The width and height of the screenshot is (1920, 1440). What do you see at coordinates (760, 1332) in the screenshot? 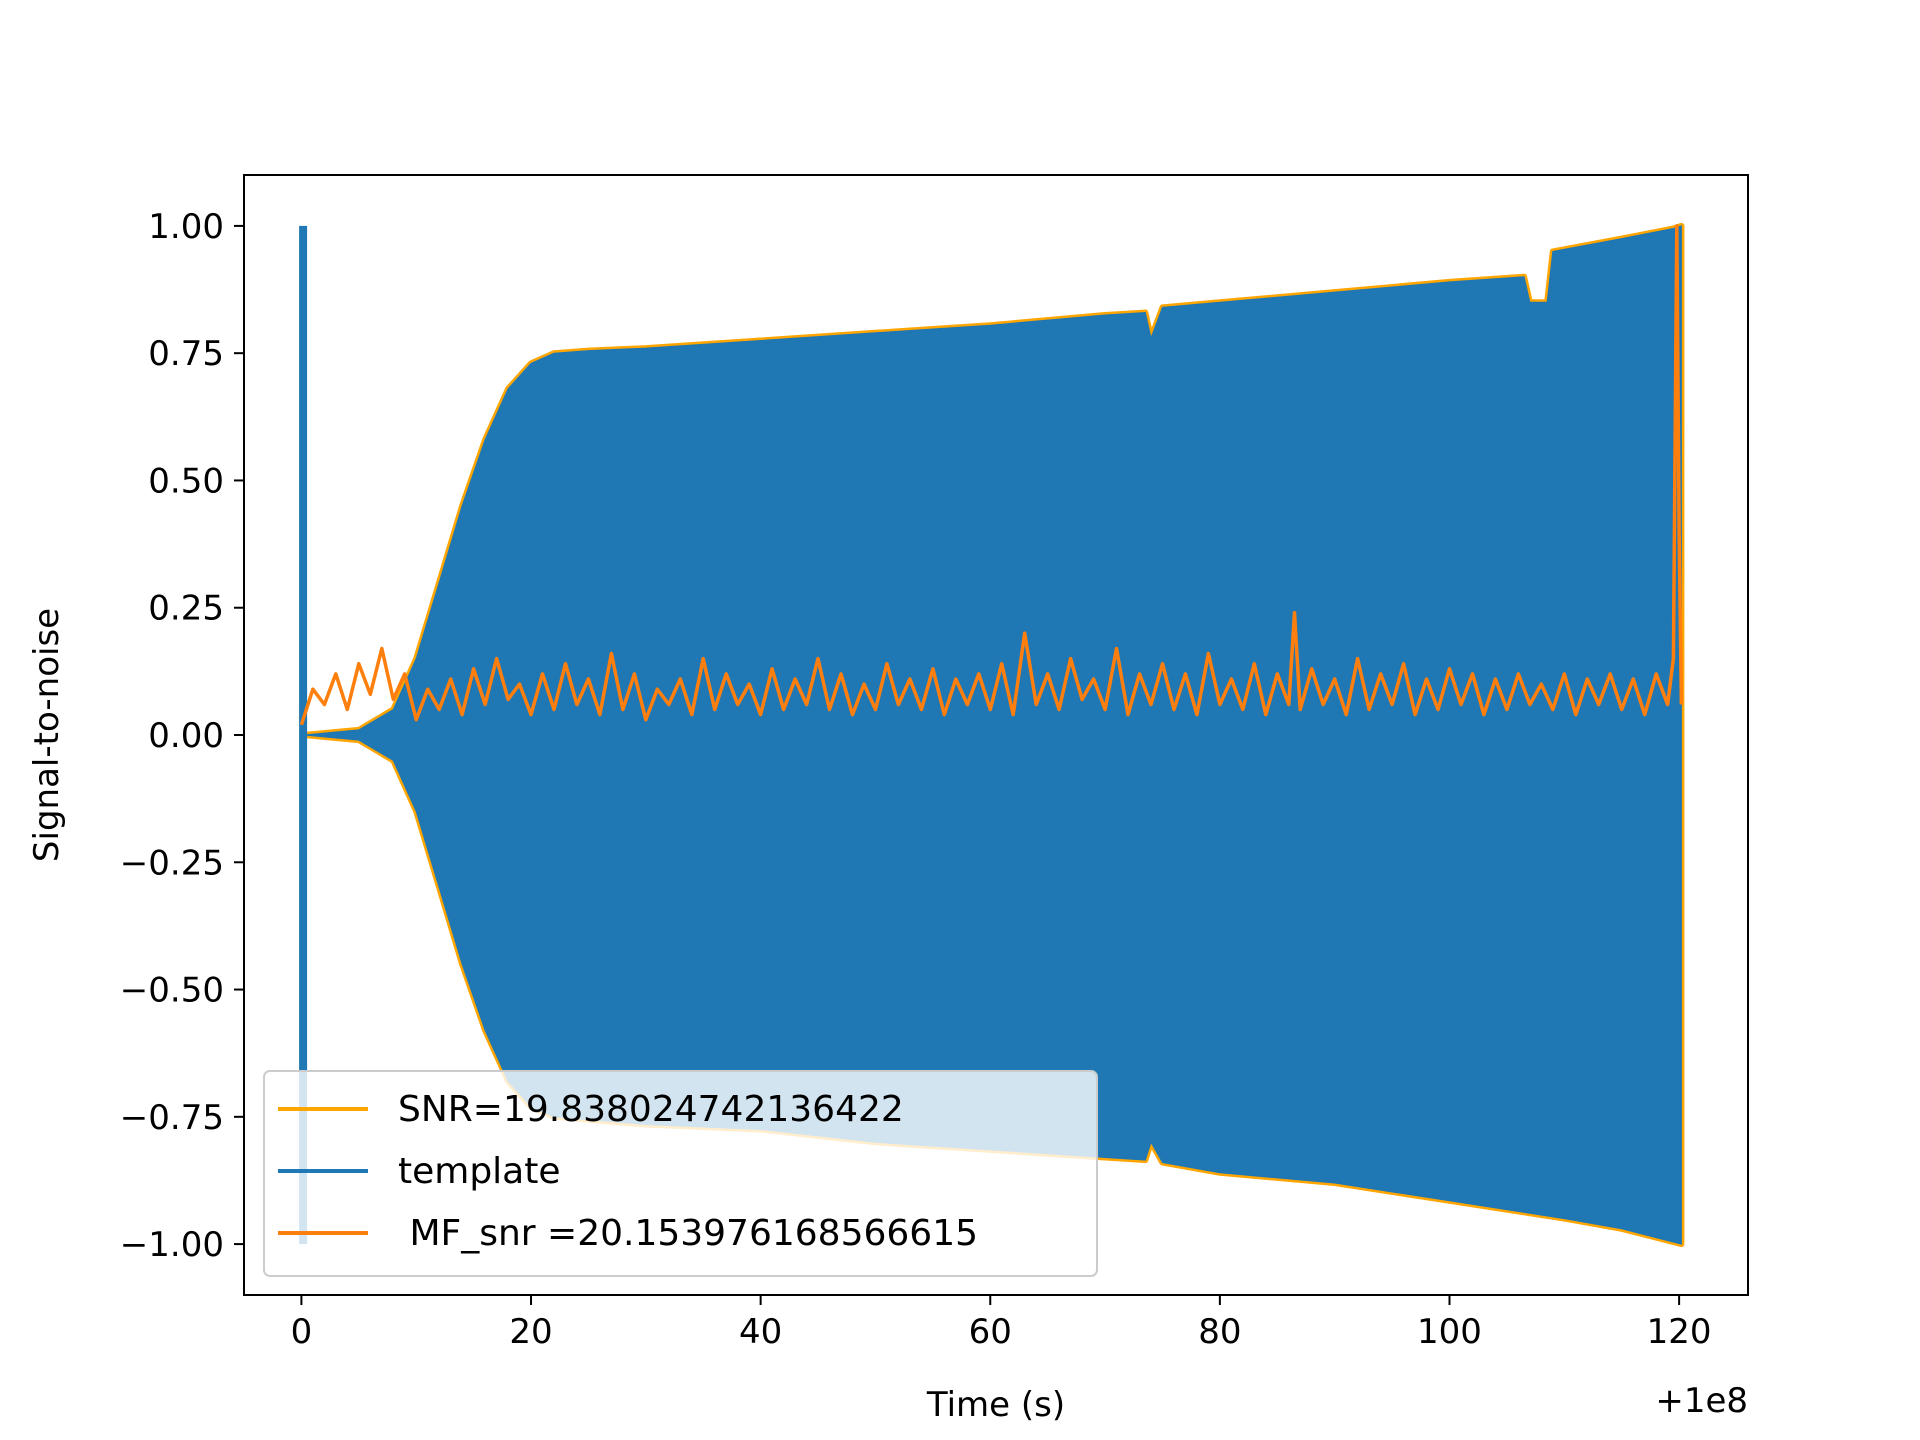
I see `x-tick-label: 40` at bounding box center [760, 1332].